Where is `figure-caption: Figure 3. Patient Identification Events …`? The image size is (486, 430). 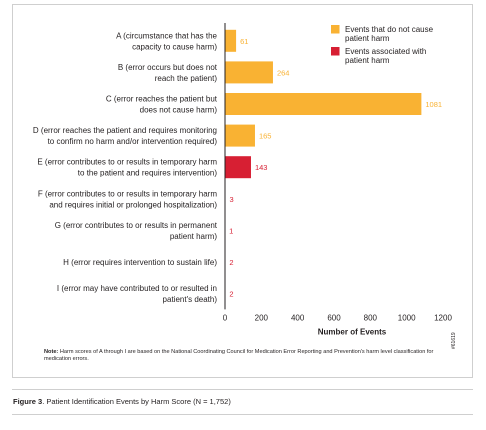 figure-caption: Figure 3. Patient Identification Events … is located at coordinates (122, 401).